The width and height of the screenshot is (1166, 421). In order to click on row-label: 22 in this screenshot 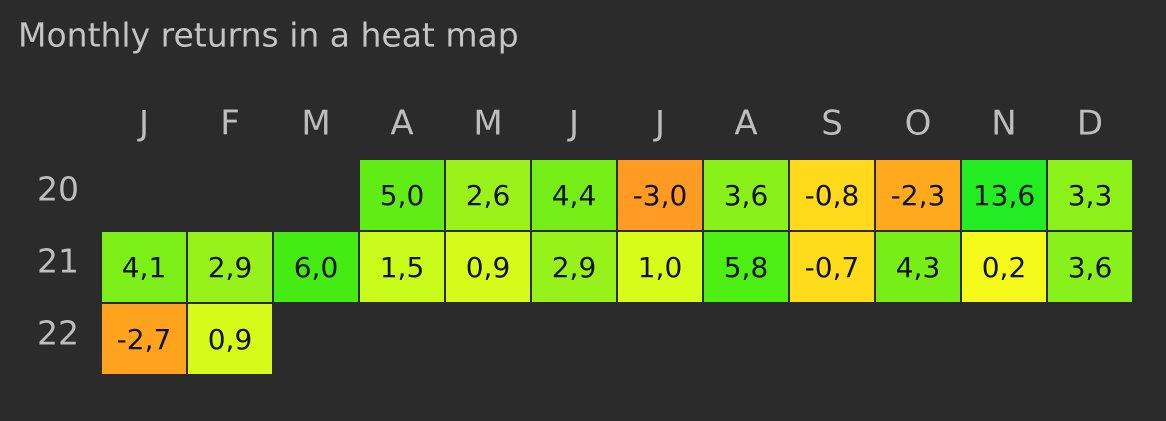, I will do `click(58, 333)`.